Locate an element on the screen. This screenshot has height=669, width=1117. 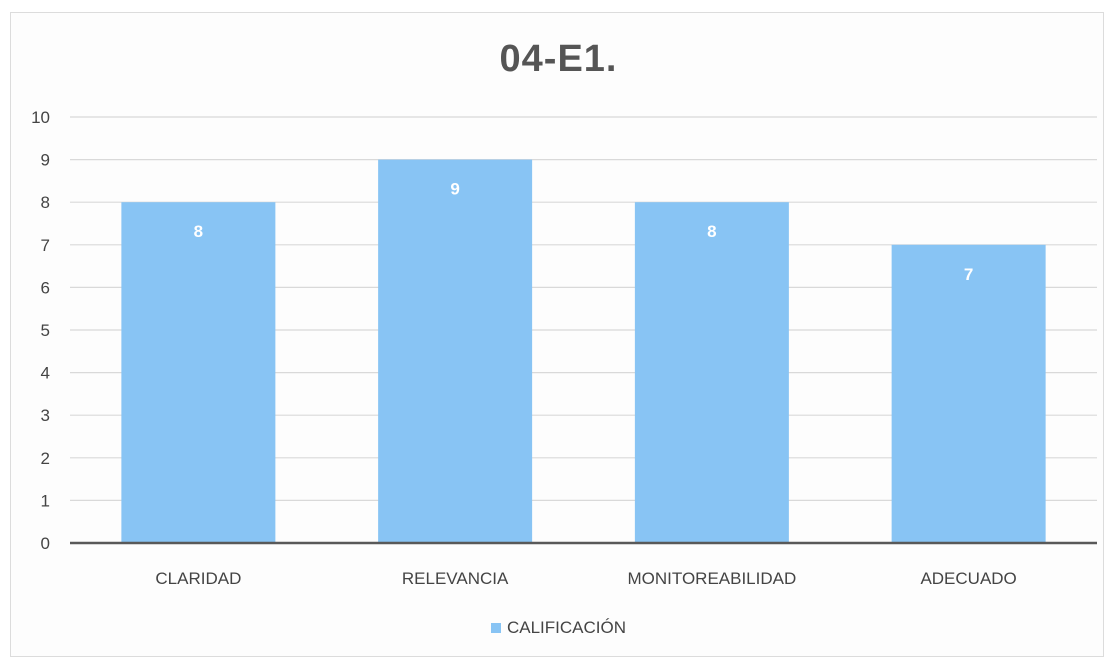
data-label: 9 is located at coordinates (454, 189).